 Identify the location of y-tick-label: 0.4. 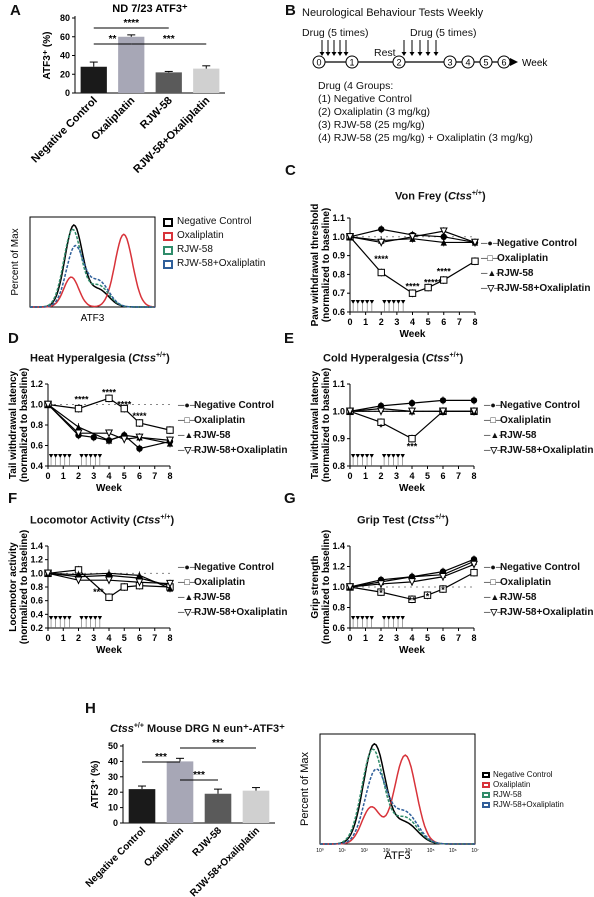
(36, 614).